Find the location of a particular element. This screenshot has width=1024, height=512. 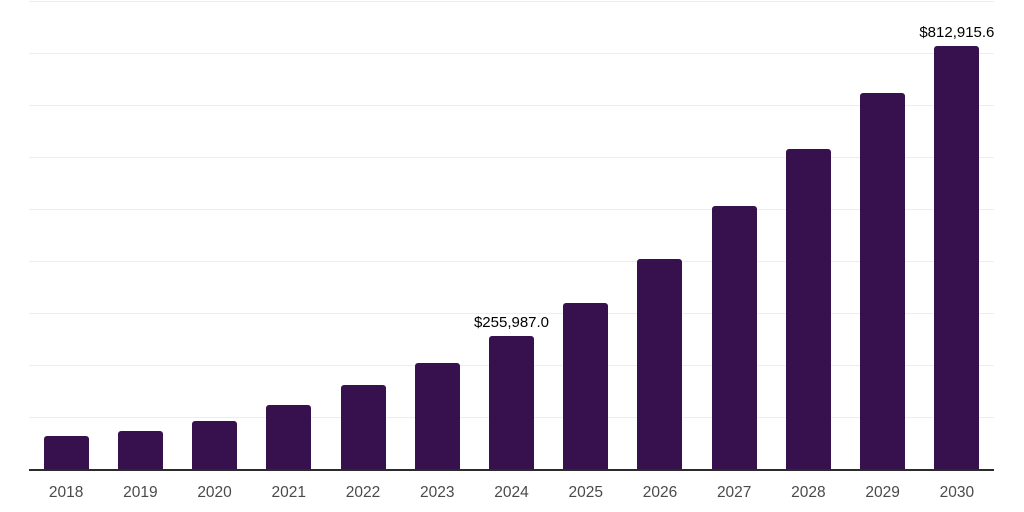

x-tick-label-2028: 2028 is located at coordinates (808, 492).